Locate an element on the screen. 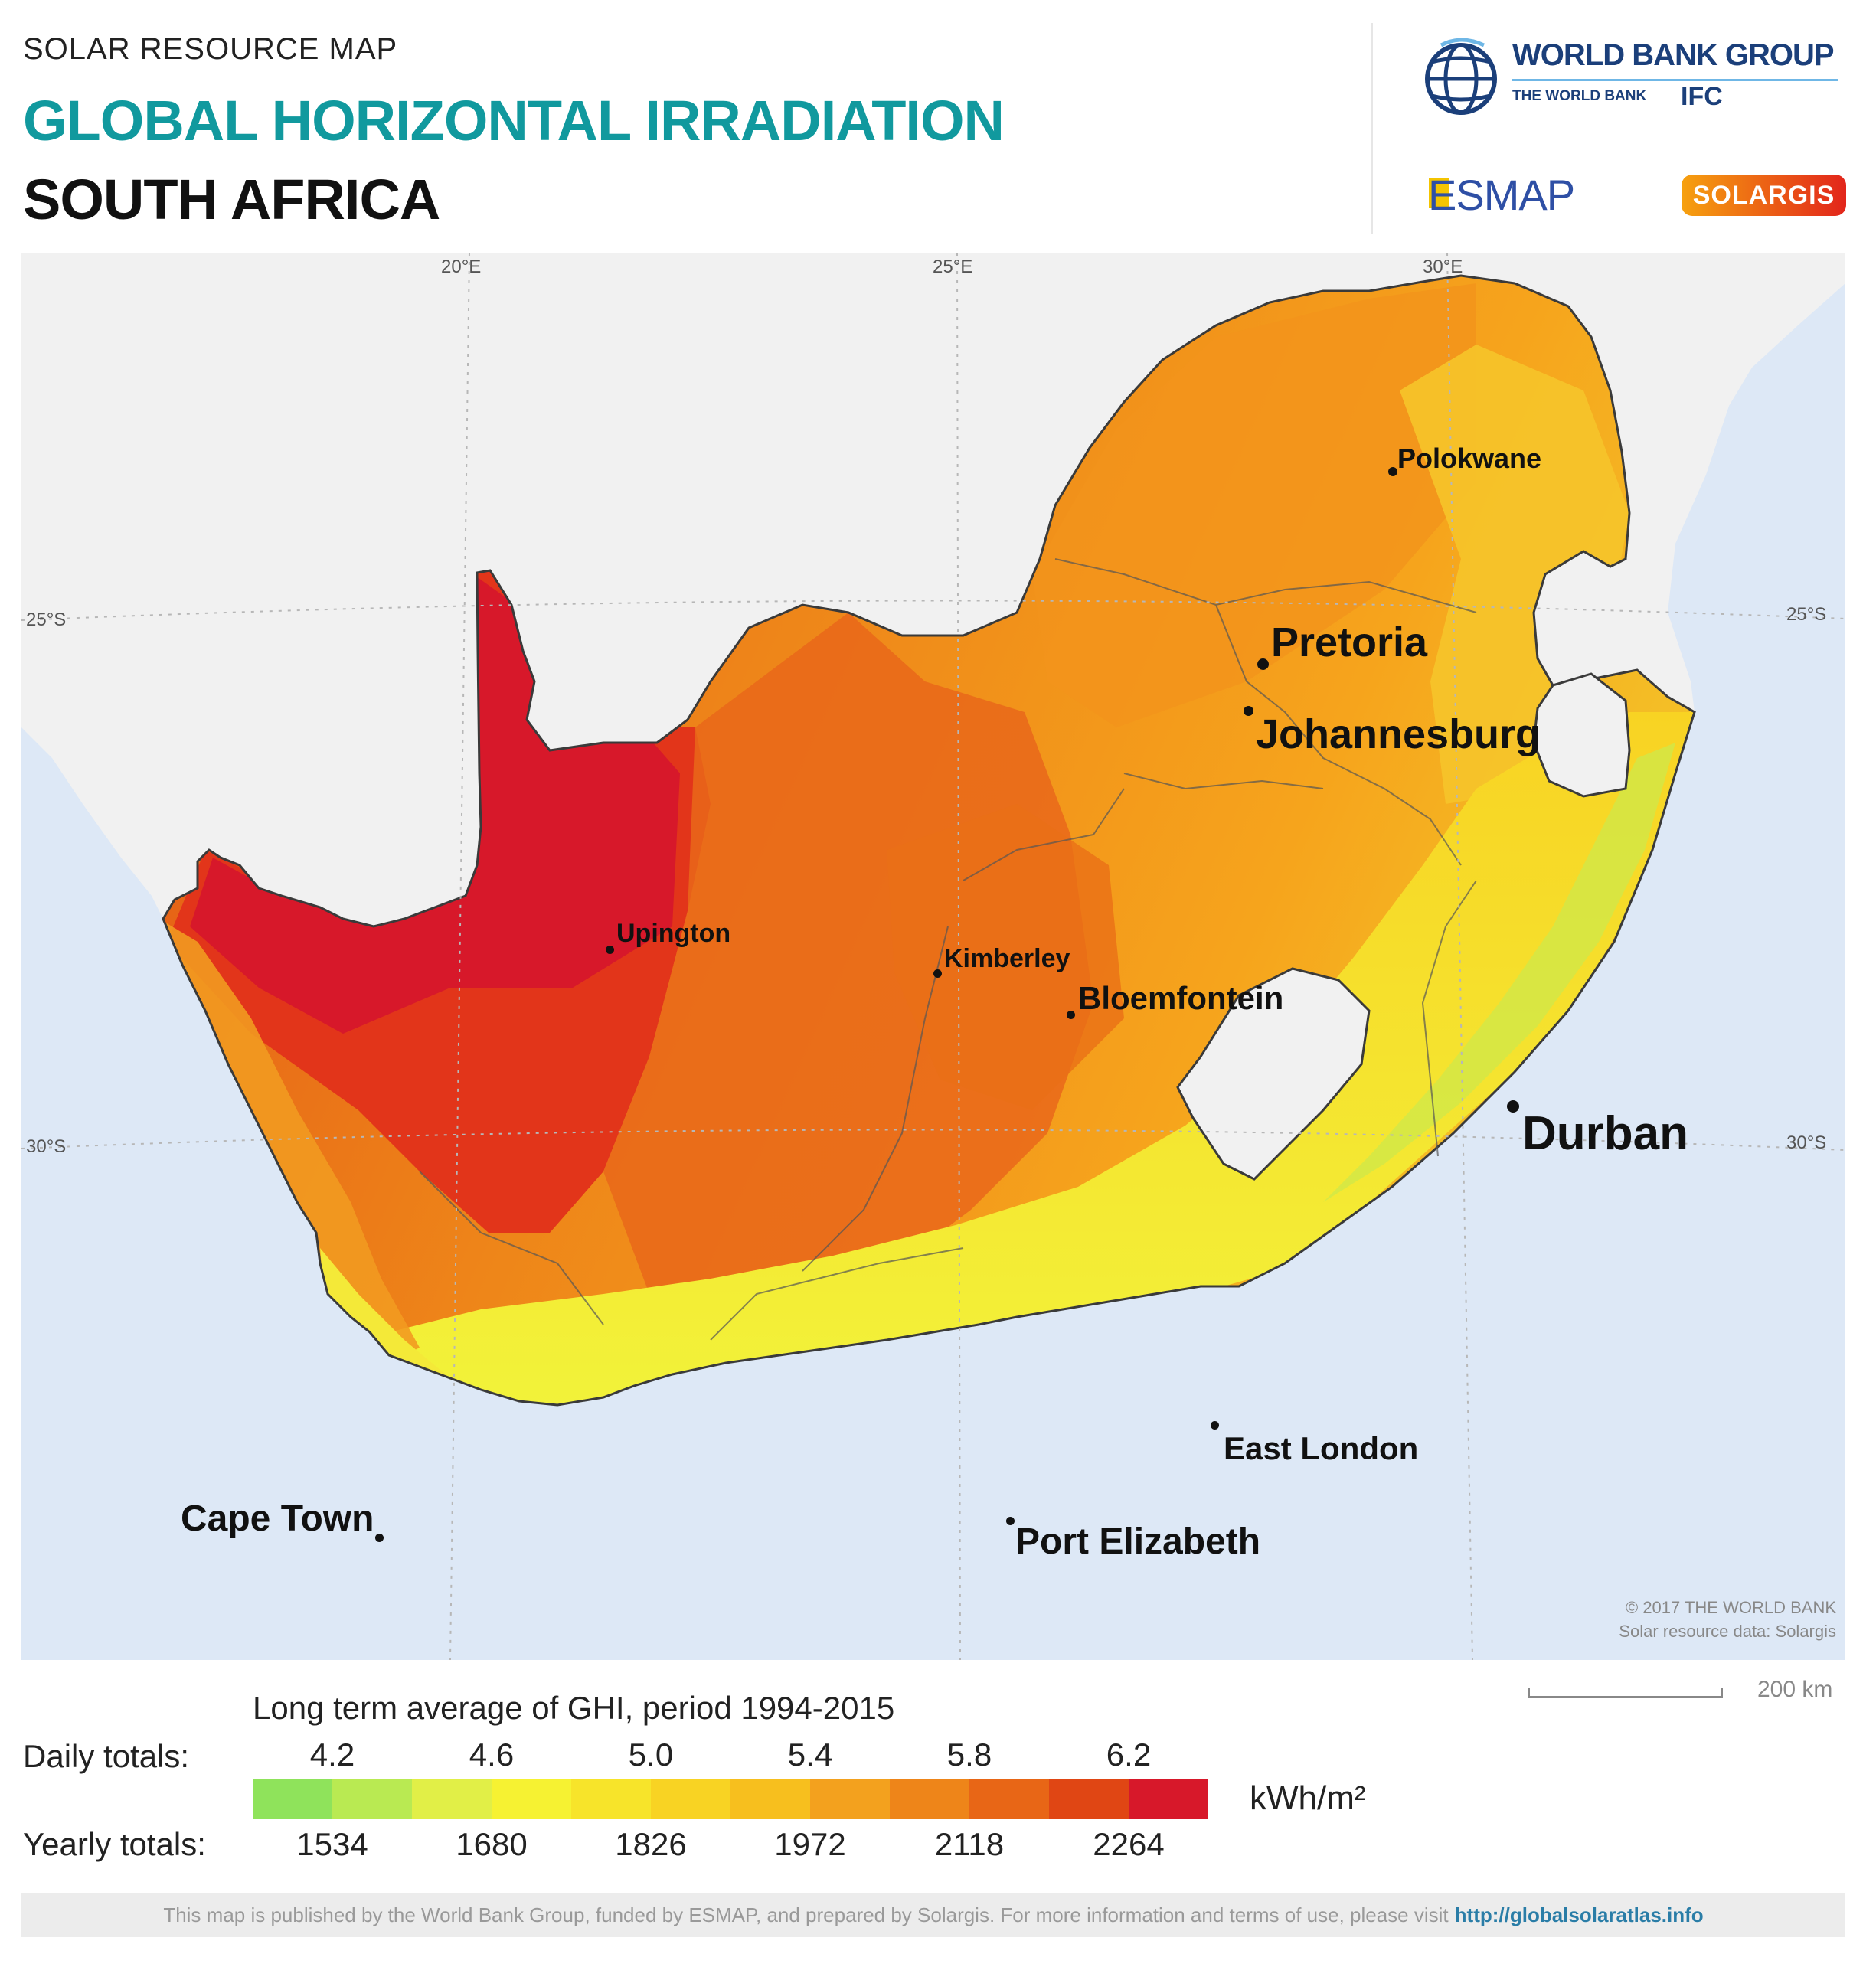 This screenshot has width=1876, height=1967. city-dot-upington is located at coordinates (610, 950).